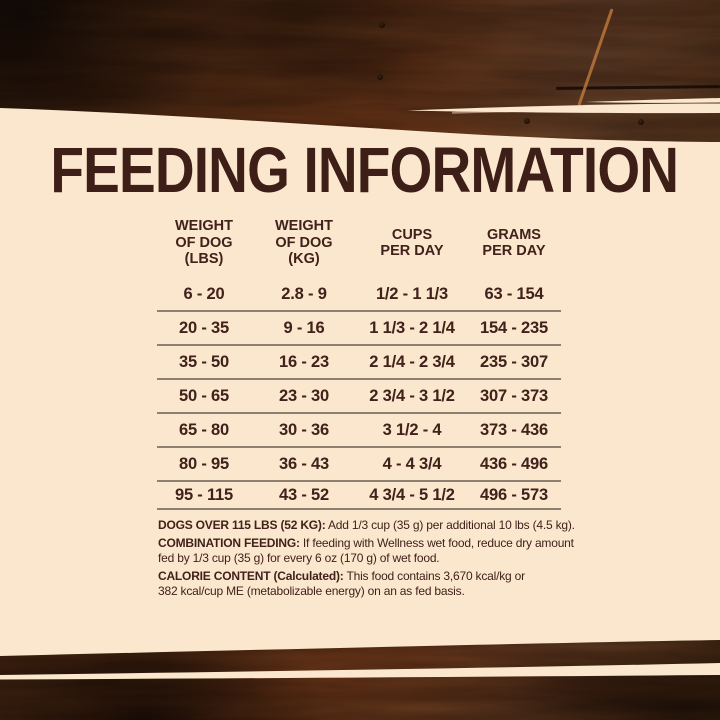  Describe the element at coordinates (204, 243) in the screenshot. I see `header-weight-lbs: WEIGHT OF DOG (LBS)` at that location.